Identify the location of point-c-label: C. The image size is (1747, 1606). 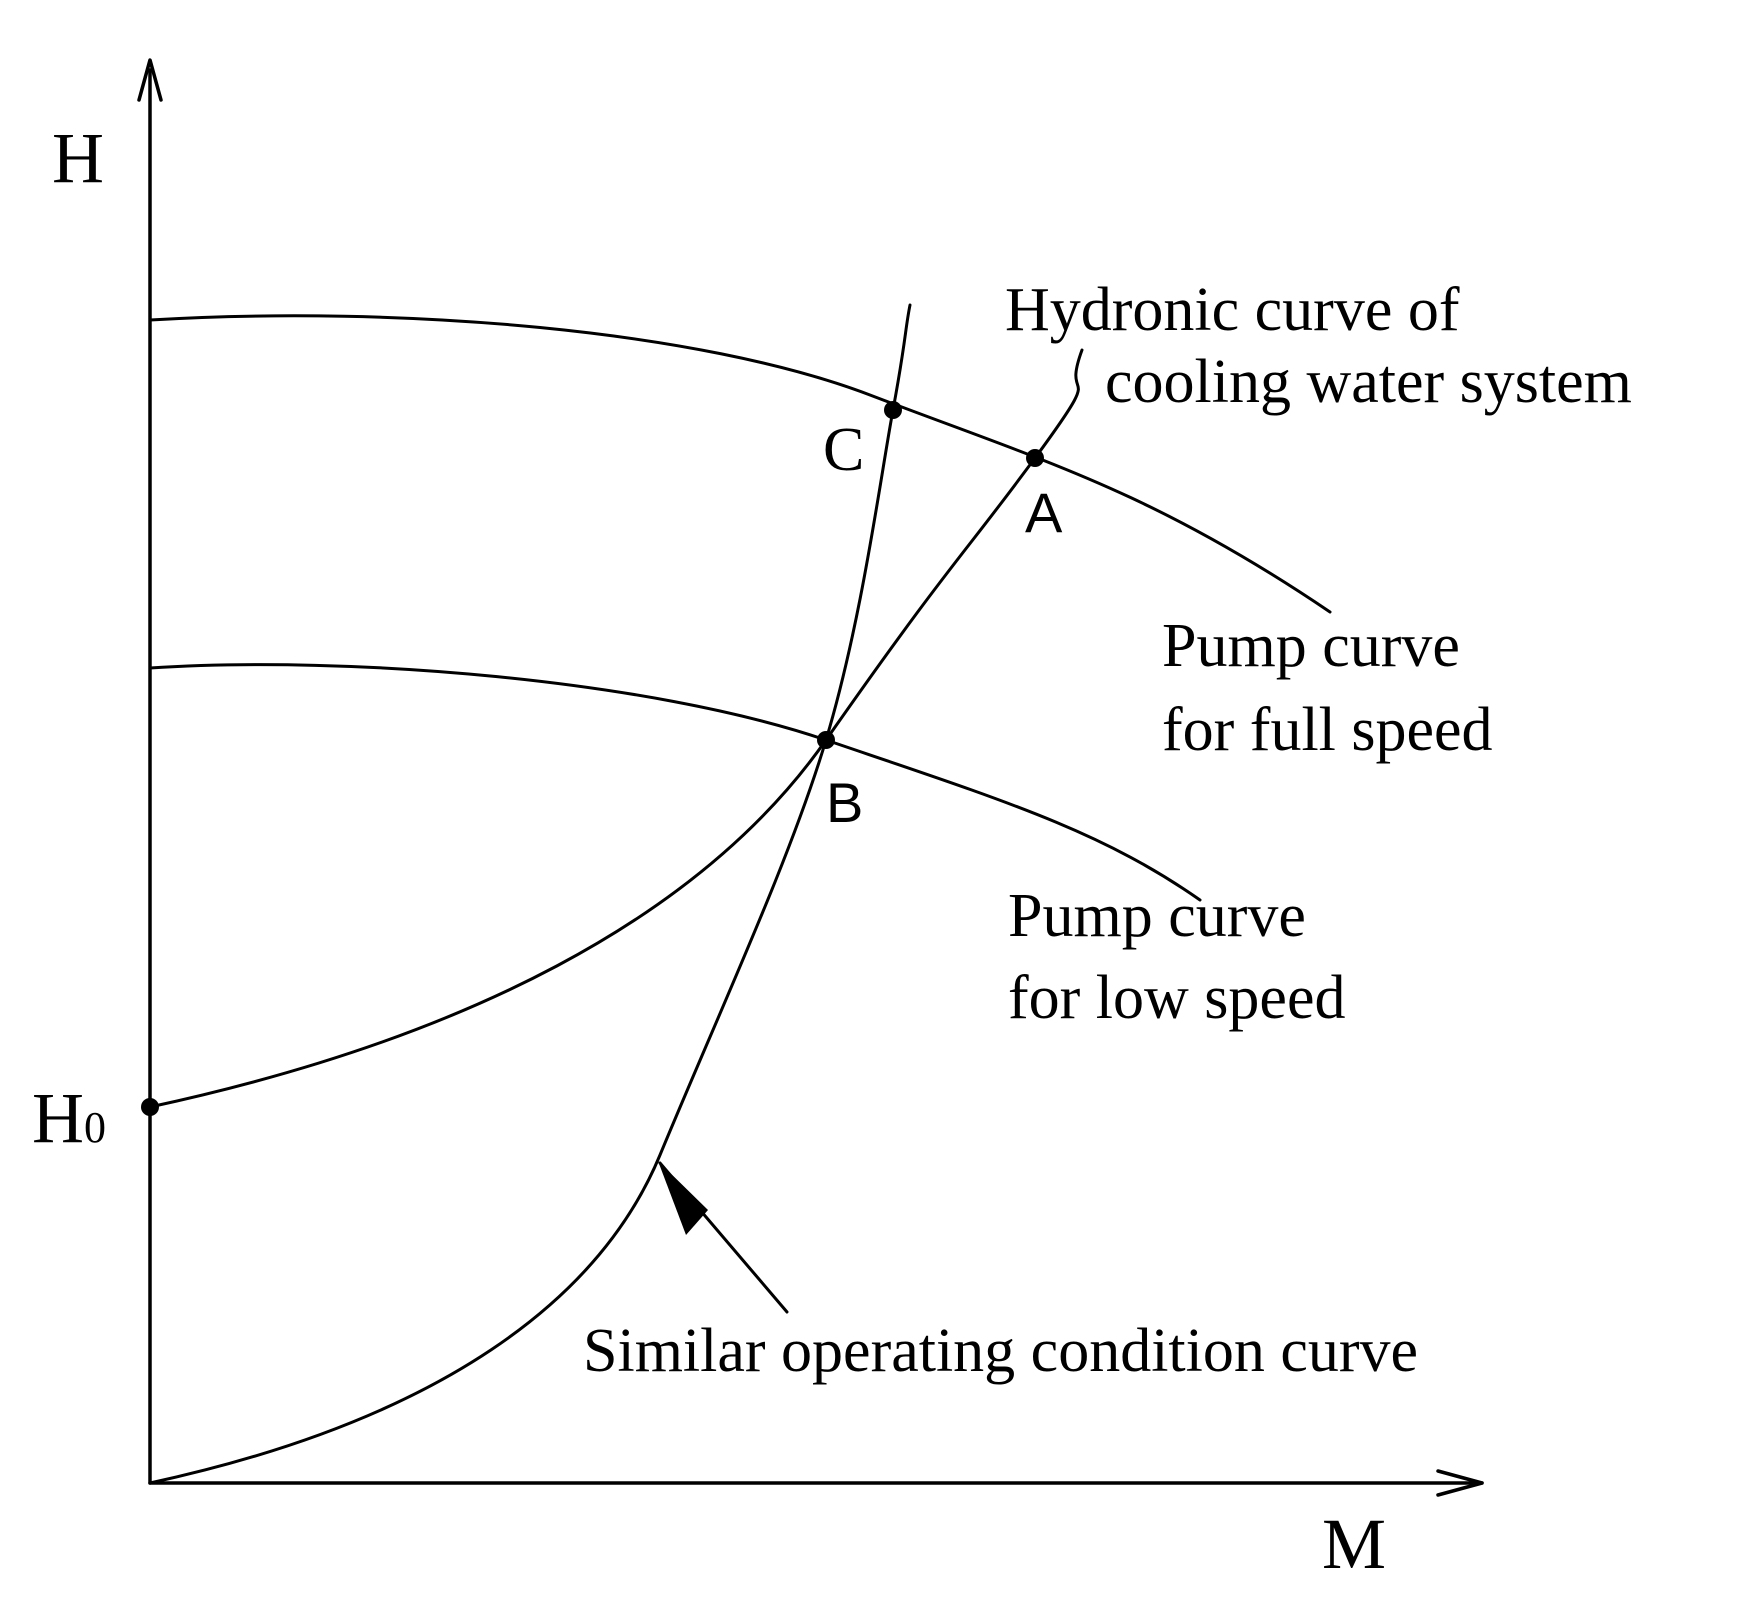
(843, 450).